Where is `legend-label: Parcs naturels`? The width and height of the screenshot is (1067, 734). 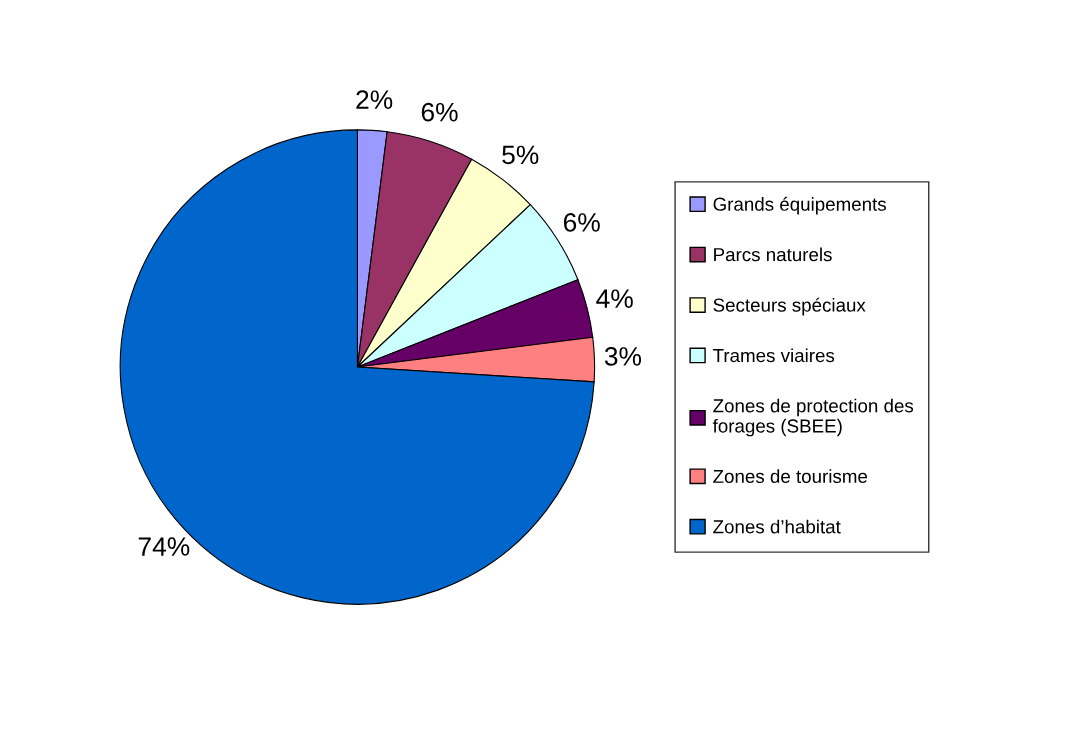
legend-label: Parcs naturels is located at coordinates (773, 254).